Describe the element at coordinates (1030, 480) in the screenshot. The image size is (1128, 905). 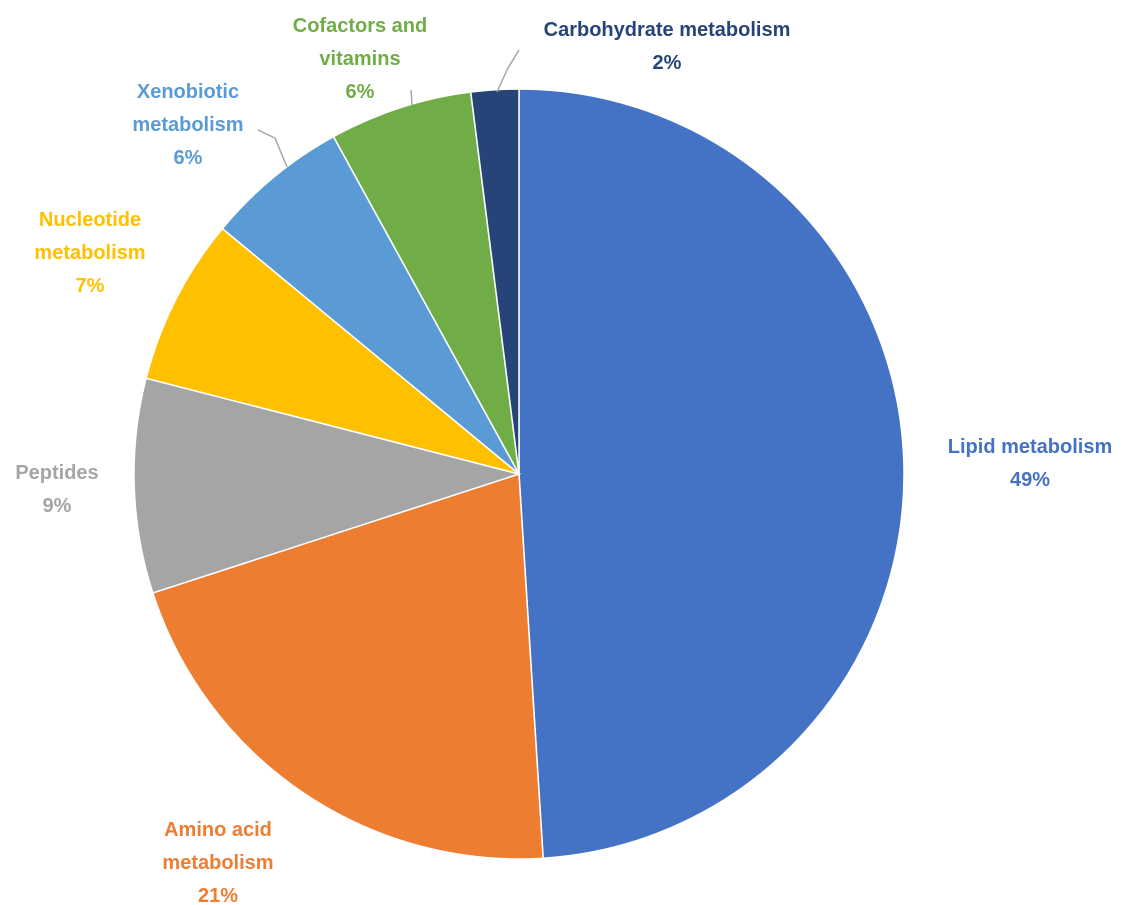
I see `value-label: 49%` at that location.